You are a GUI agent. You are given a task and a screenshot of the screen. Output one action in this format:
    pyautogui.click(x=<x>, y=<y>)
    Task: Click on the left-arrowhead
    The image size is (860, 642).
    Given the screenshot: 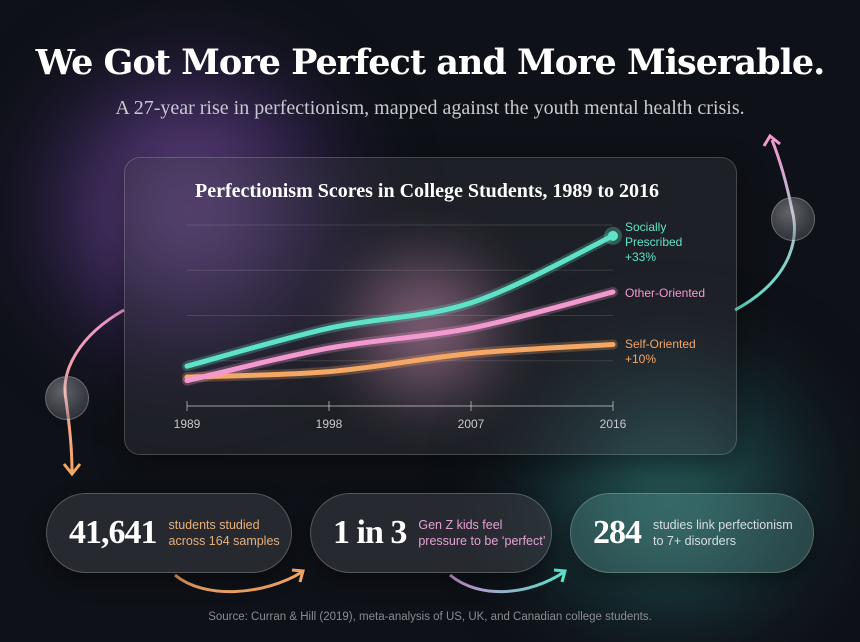 What is the action you would take?
    pyautogui.click(x=72, y=470)
    